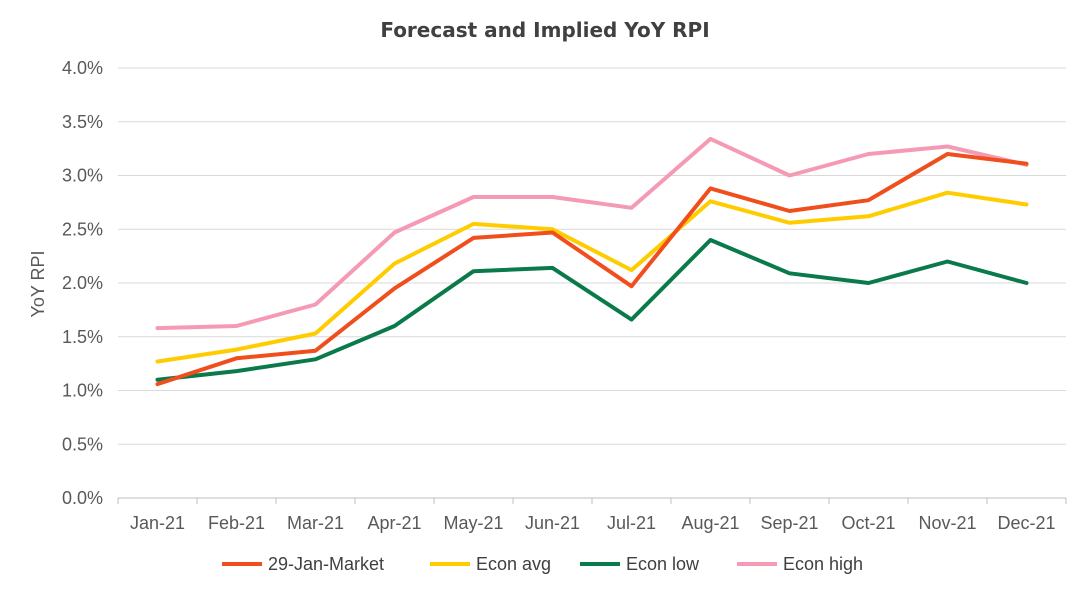  What do you see at coordinates (544, 30) in the screenshot?
I see `chart-title: Forecast and Implied YoY RPI` at bounding box center [544, 30].